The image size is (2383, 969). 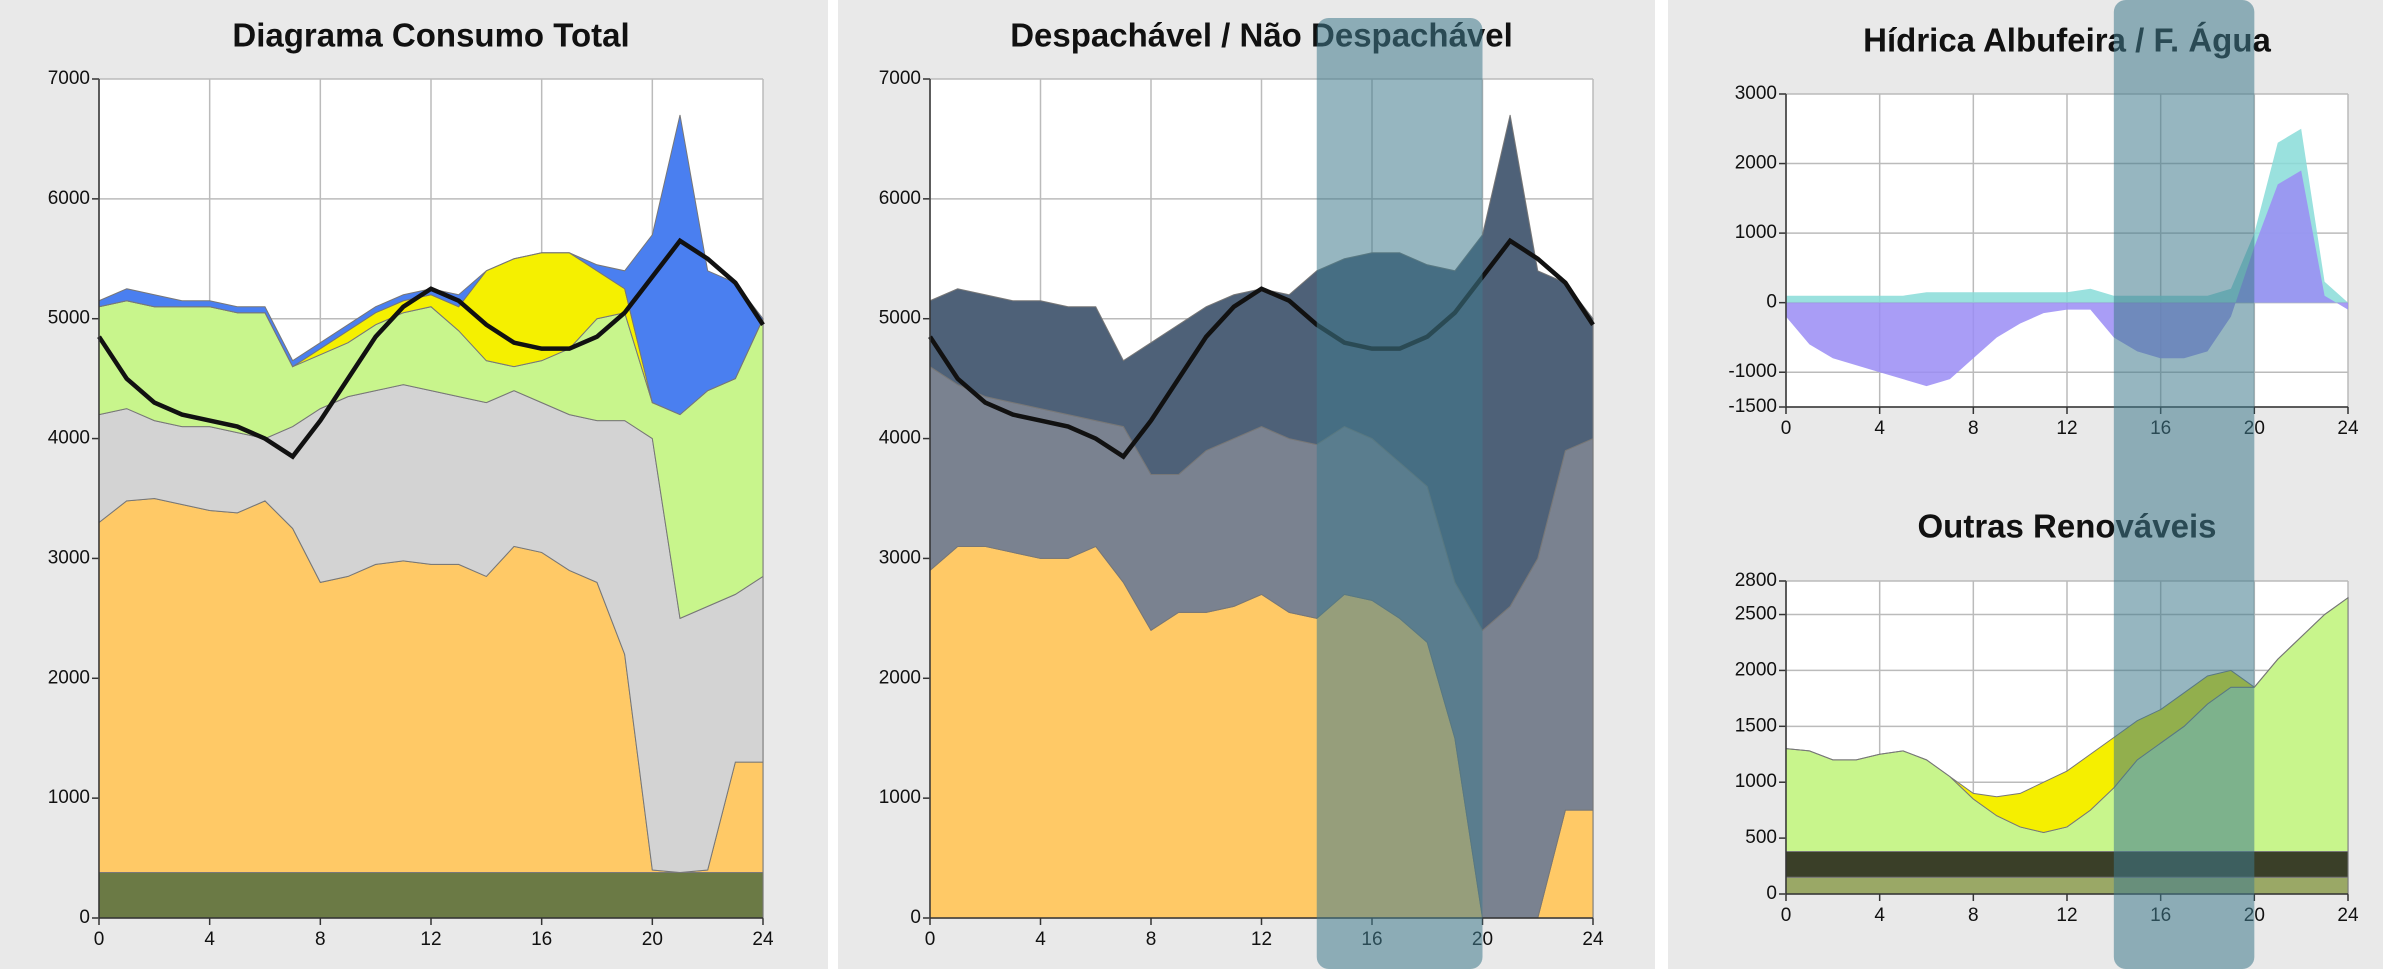 I want to click on x-tick-label: 20, so click(x=652, y=939).